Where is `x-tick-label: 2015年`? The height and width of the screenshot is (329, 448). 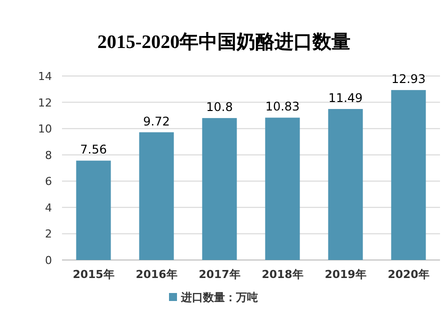 x-tick-label: 2015年 is located at coordinates (93, 274).